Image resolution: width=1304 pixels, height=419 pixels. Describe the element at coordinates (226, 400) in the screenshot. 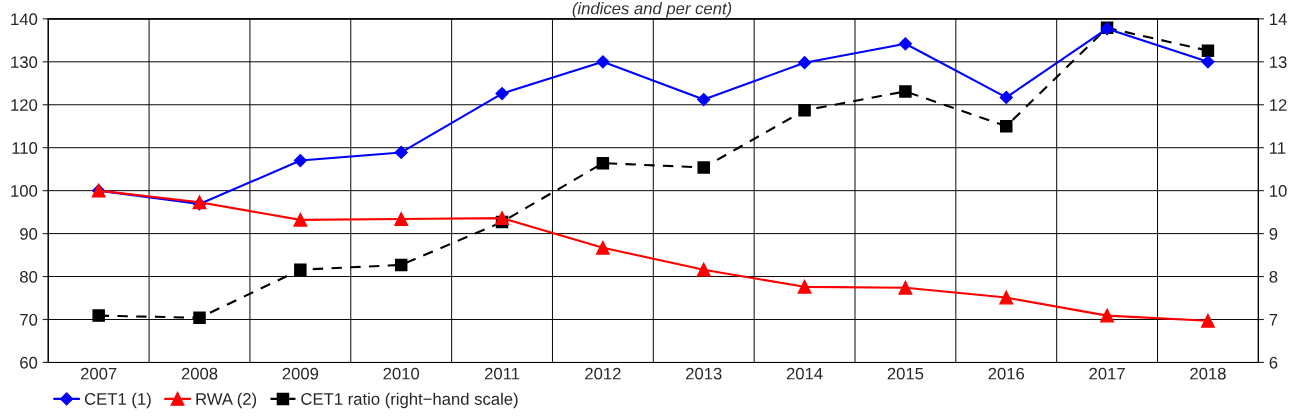

I see `legend-label: RWA (2)` at that location.